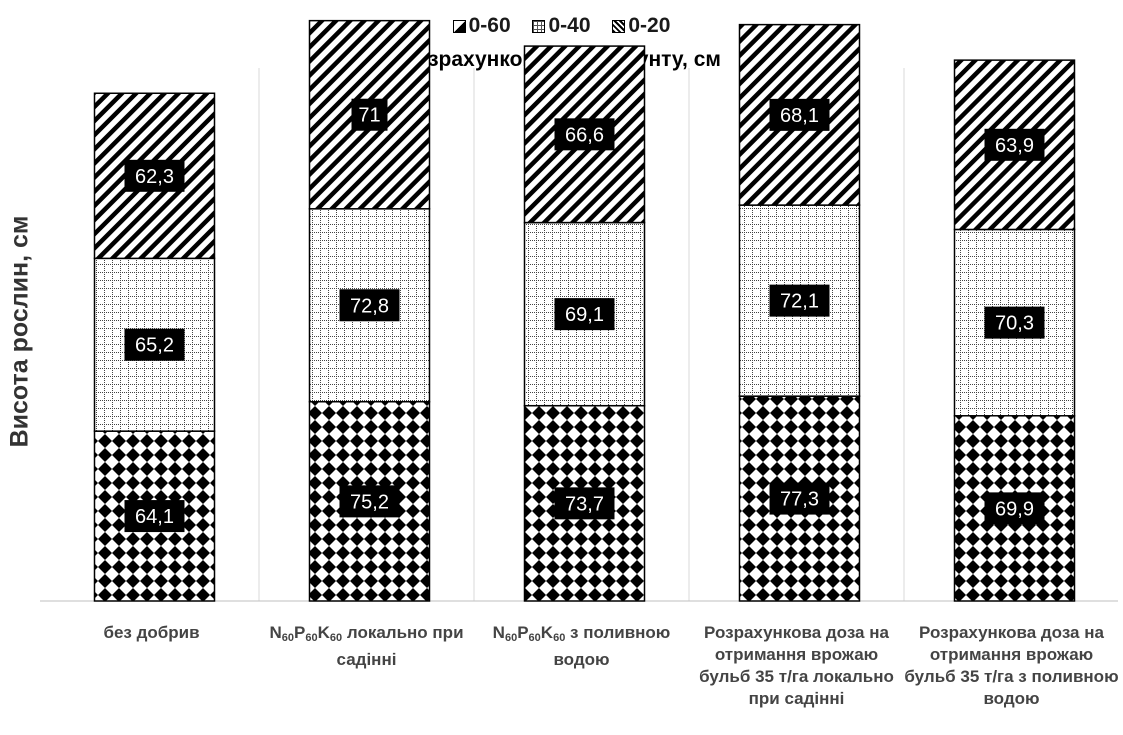 The image size is (1123, 735). I want to click on data-label-0-20-cat-0: 62,3, so click(154, 177).